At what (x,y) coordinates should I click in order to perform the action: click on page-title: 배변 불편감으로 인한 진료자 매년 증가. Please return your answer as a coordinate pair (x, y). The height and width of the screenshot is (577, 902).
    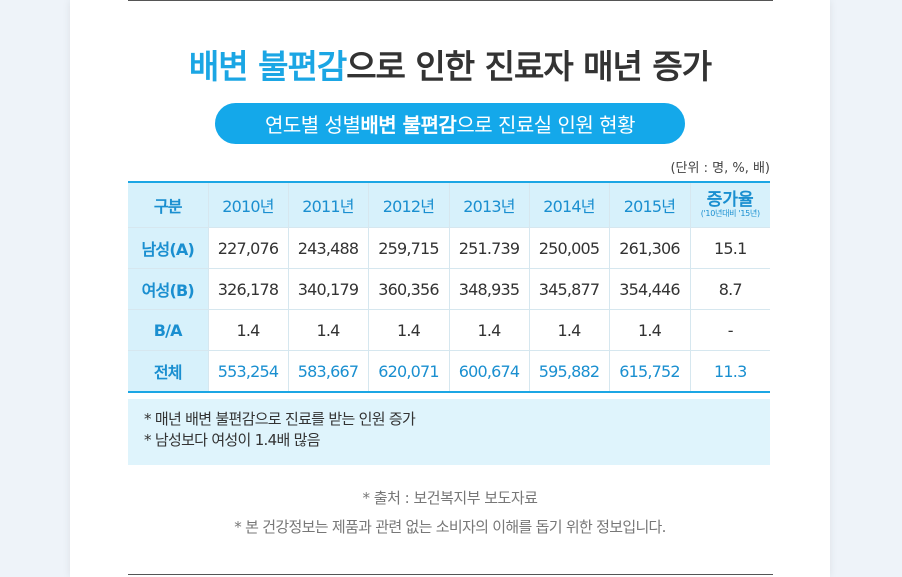
    Looking at the image, I should click on (450, 64).